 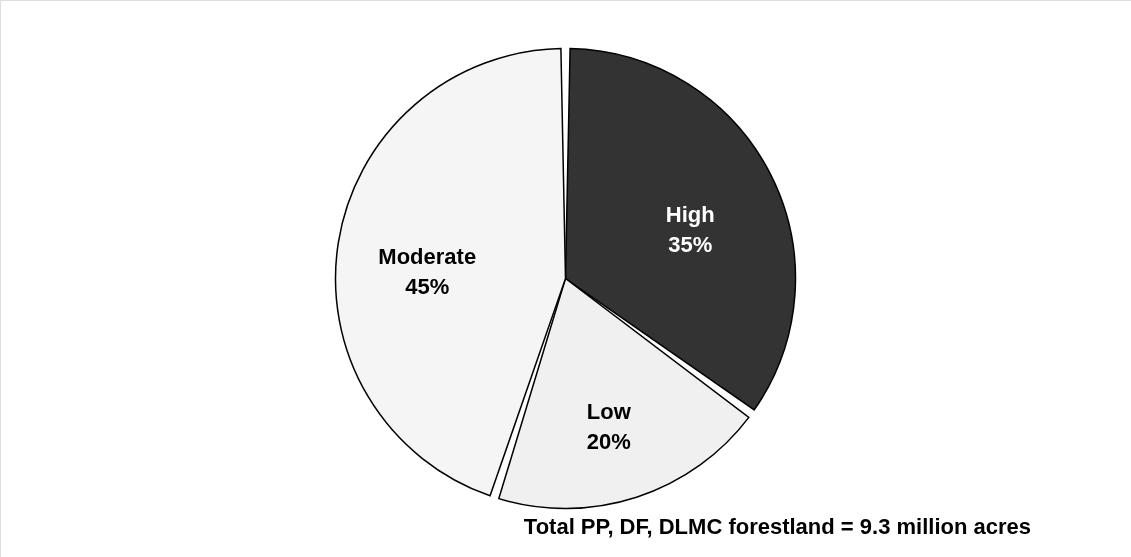 What do you see at coordinates (777, 526) in the screenshot?
I see `text: Total PP, DF, DLMC forestland = 9.3 million acres` at bounding box center [777, 526].